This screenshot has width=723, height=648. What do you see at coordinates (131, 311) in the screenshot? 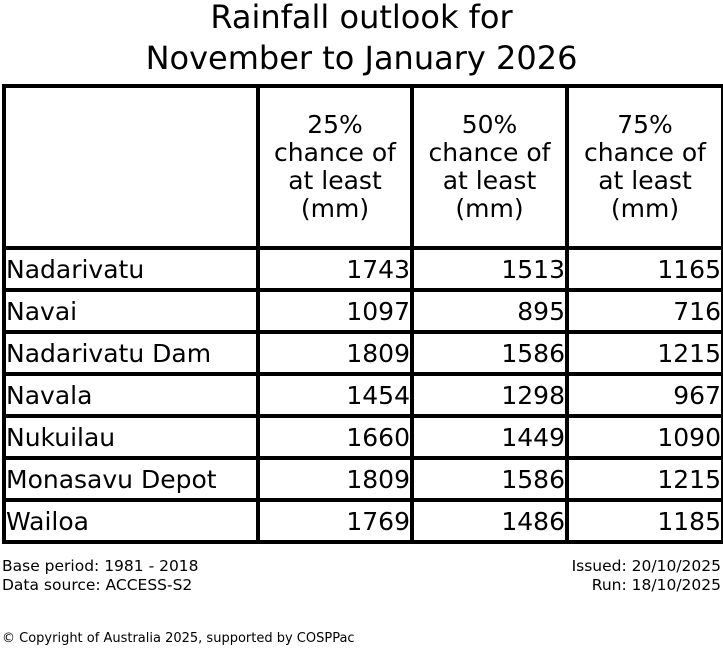
I see `station-name: Navai` at bounding box center [131, 311].